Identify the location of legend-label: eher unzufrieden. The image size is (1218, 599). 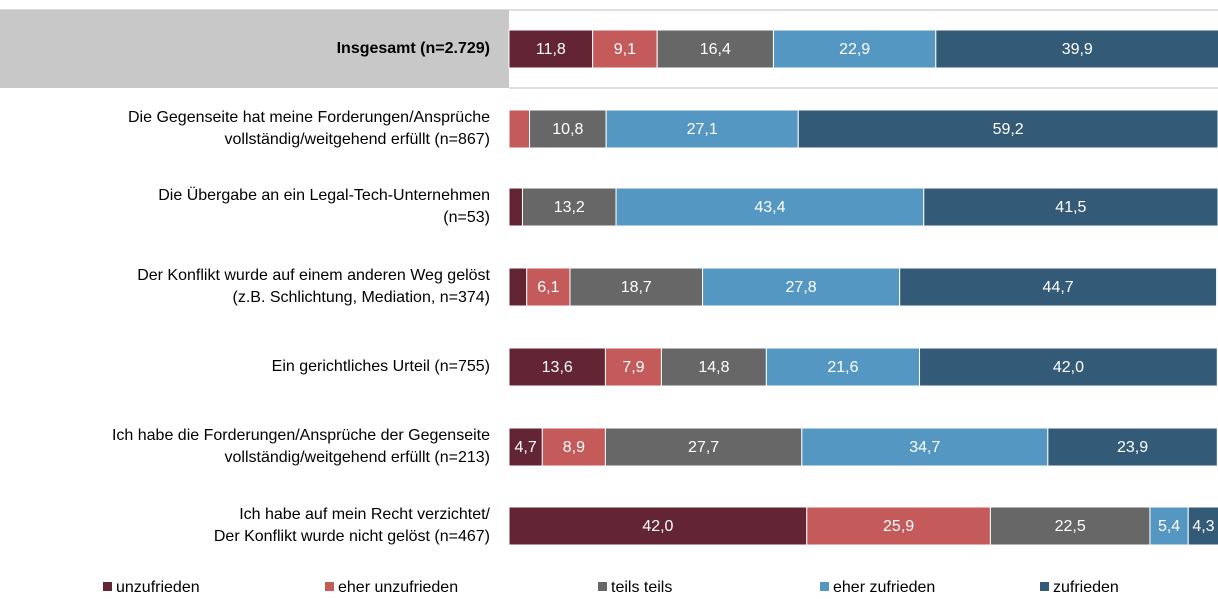
(398, 587).